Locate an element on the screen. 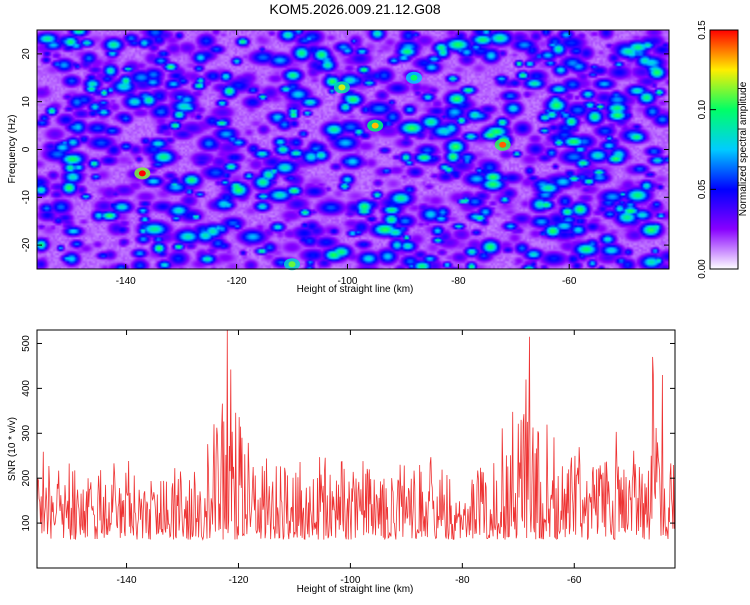  colorbar-tick-label: 0.05 is located at coordinates (702, 189).